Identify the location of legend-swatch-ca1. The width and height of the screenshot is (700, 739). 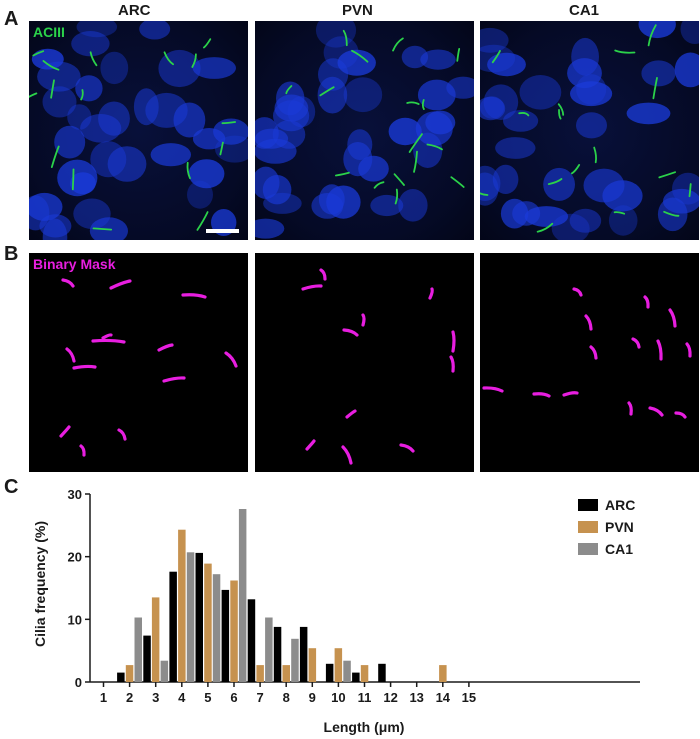
(588, 549).